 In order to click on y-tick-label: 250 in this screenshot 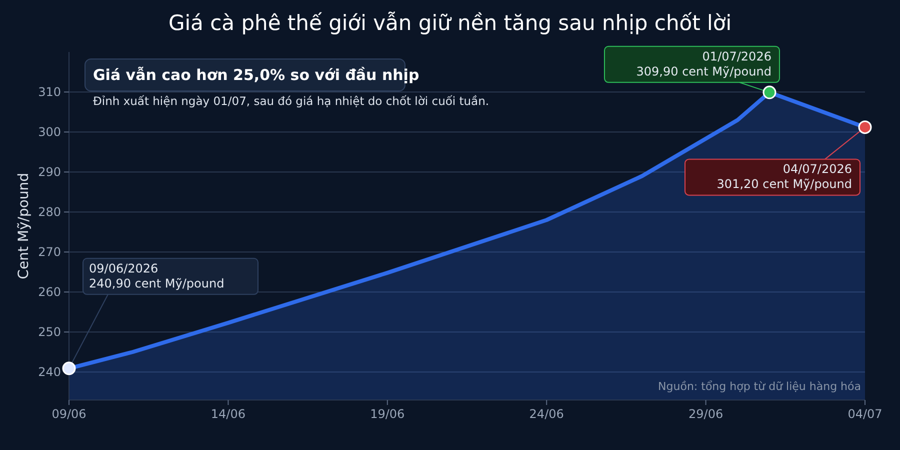, I will do `click(49, 332)`.